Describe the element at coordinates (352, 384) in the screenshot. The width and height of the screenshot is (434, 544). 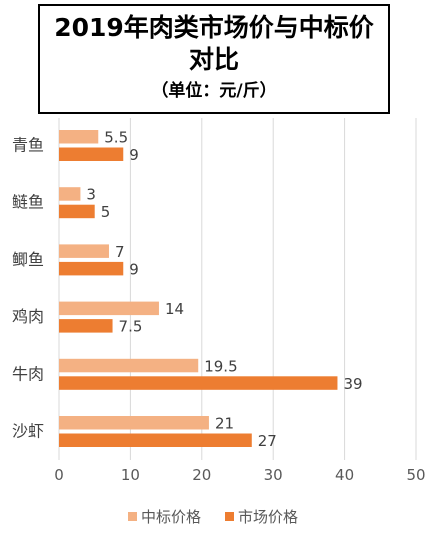
I see `data-label: 39` at that location.